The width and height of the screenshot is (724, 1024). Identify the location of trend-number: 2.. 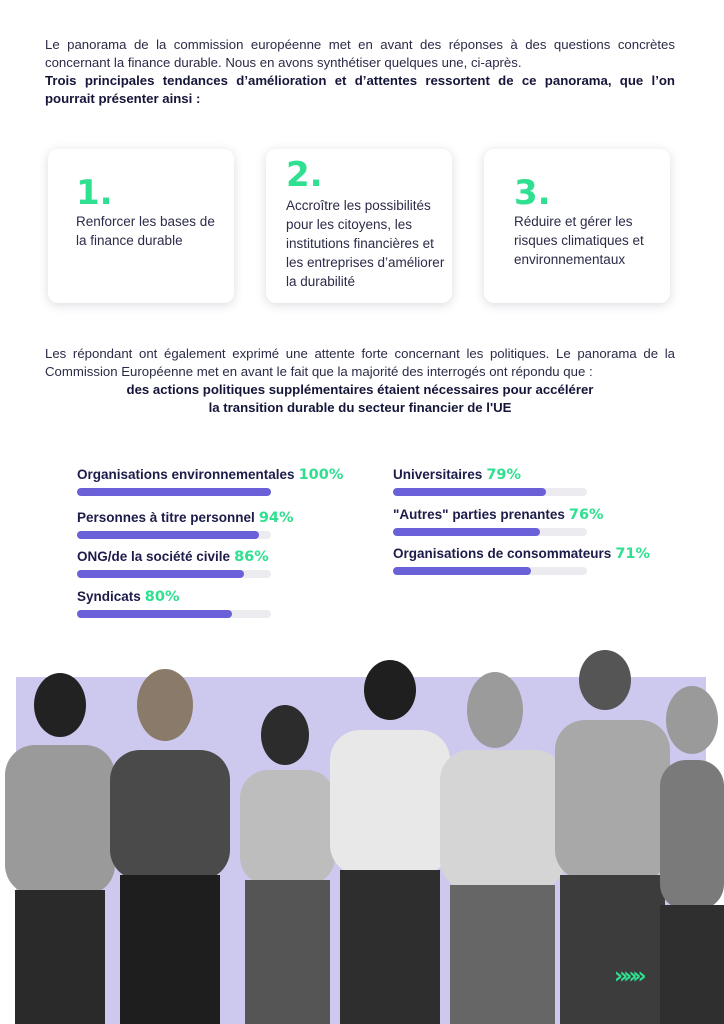
(304, 175).